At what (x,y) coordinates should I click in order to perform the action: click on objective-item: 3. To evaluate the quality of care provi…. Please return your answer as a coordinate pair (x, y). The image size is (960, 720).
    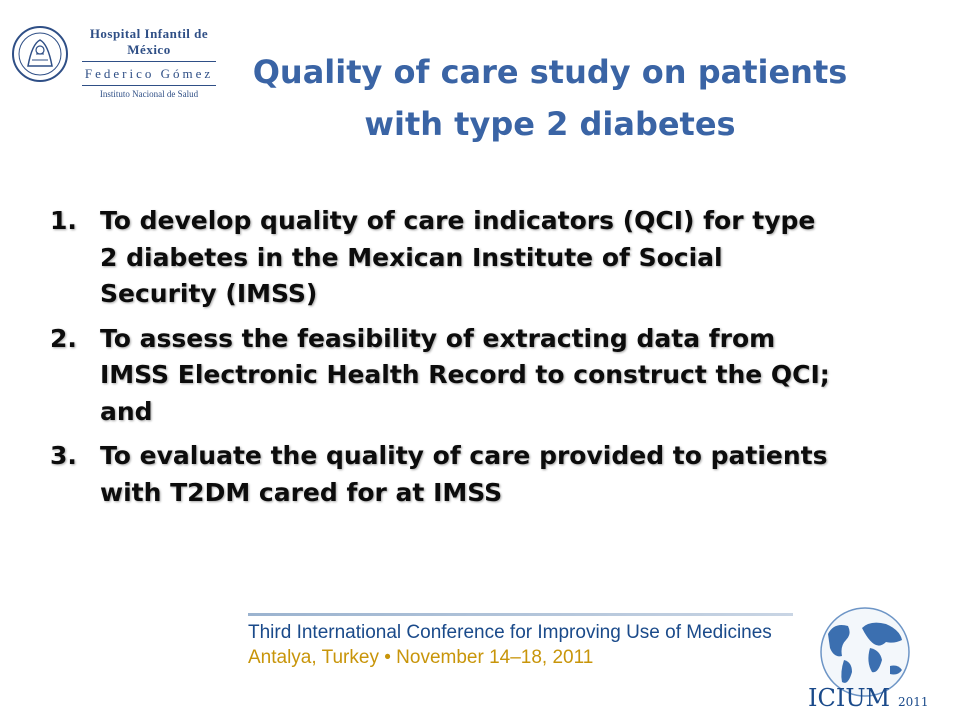
    Looking at the image, I should click on (440, 474).